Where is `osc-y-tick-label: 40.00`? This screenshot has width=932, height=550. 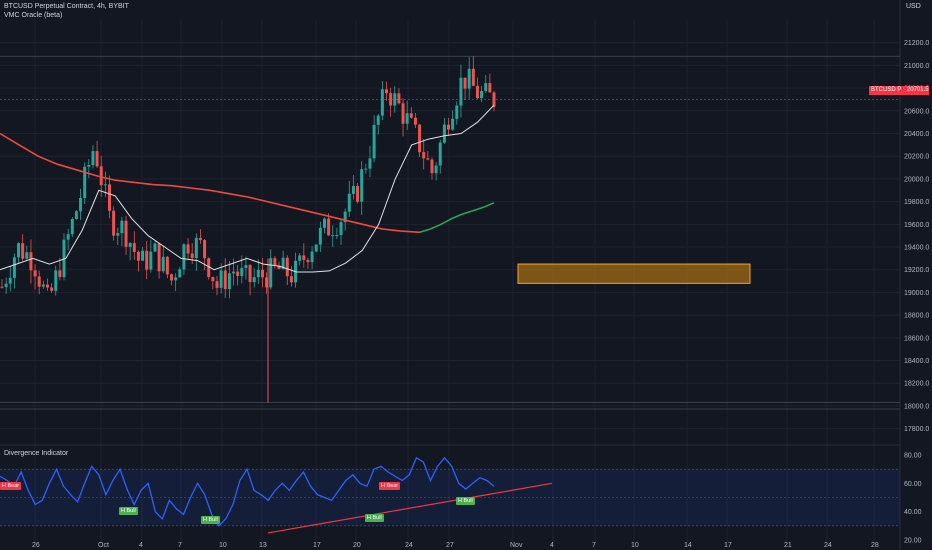
osc-y-tick-label: 40.00 is located at coordinates (913, 512).